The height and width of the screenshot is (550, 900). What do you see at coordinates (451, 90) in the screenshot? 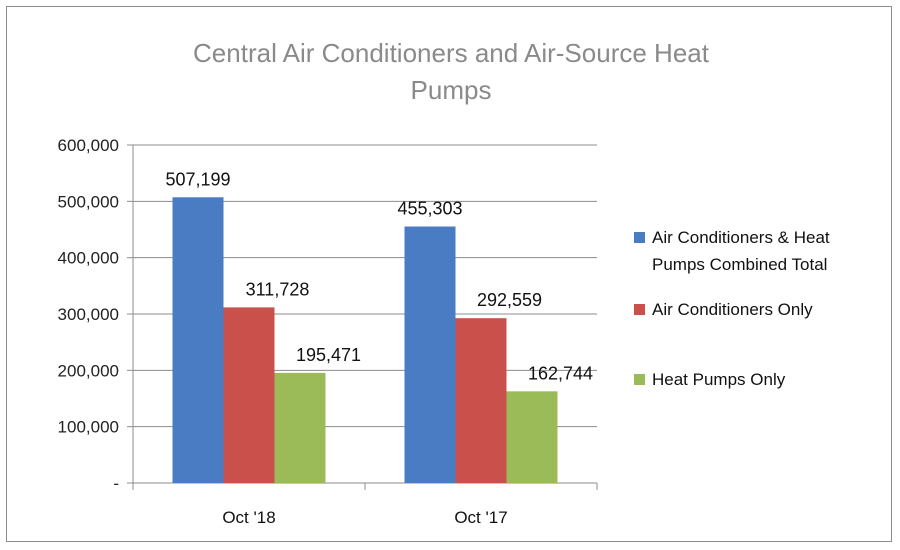
I see `chart-title-line-2: Pumps` at bounding box center [451, 90].